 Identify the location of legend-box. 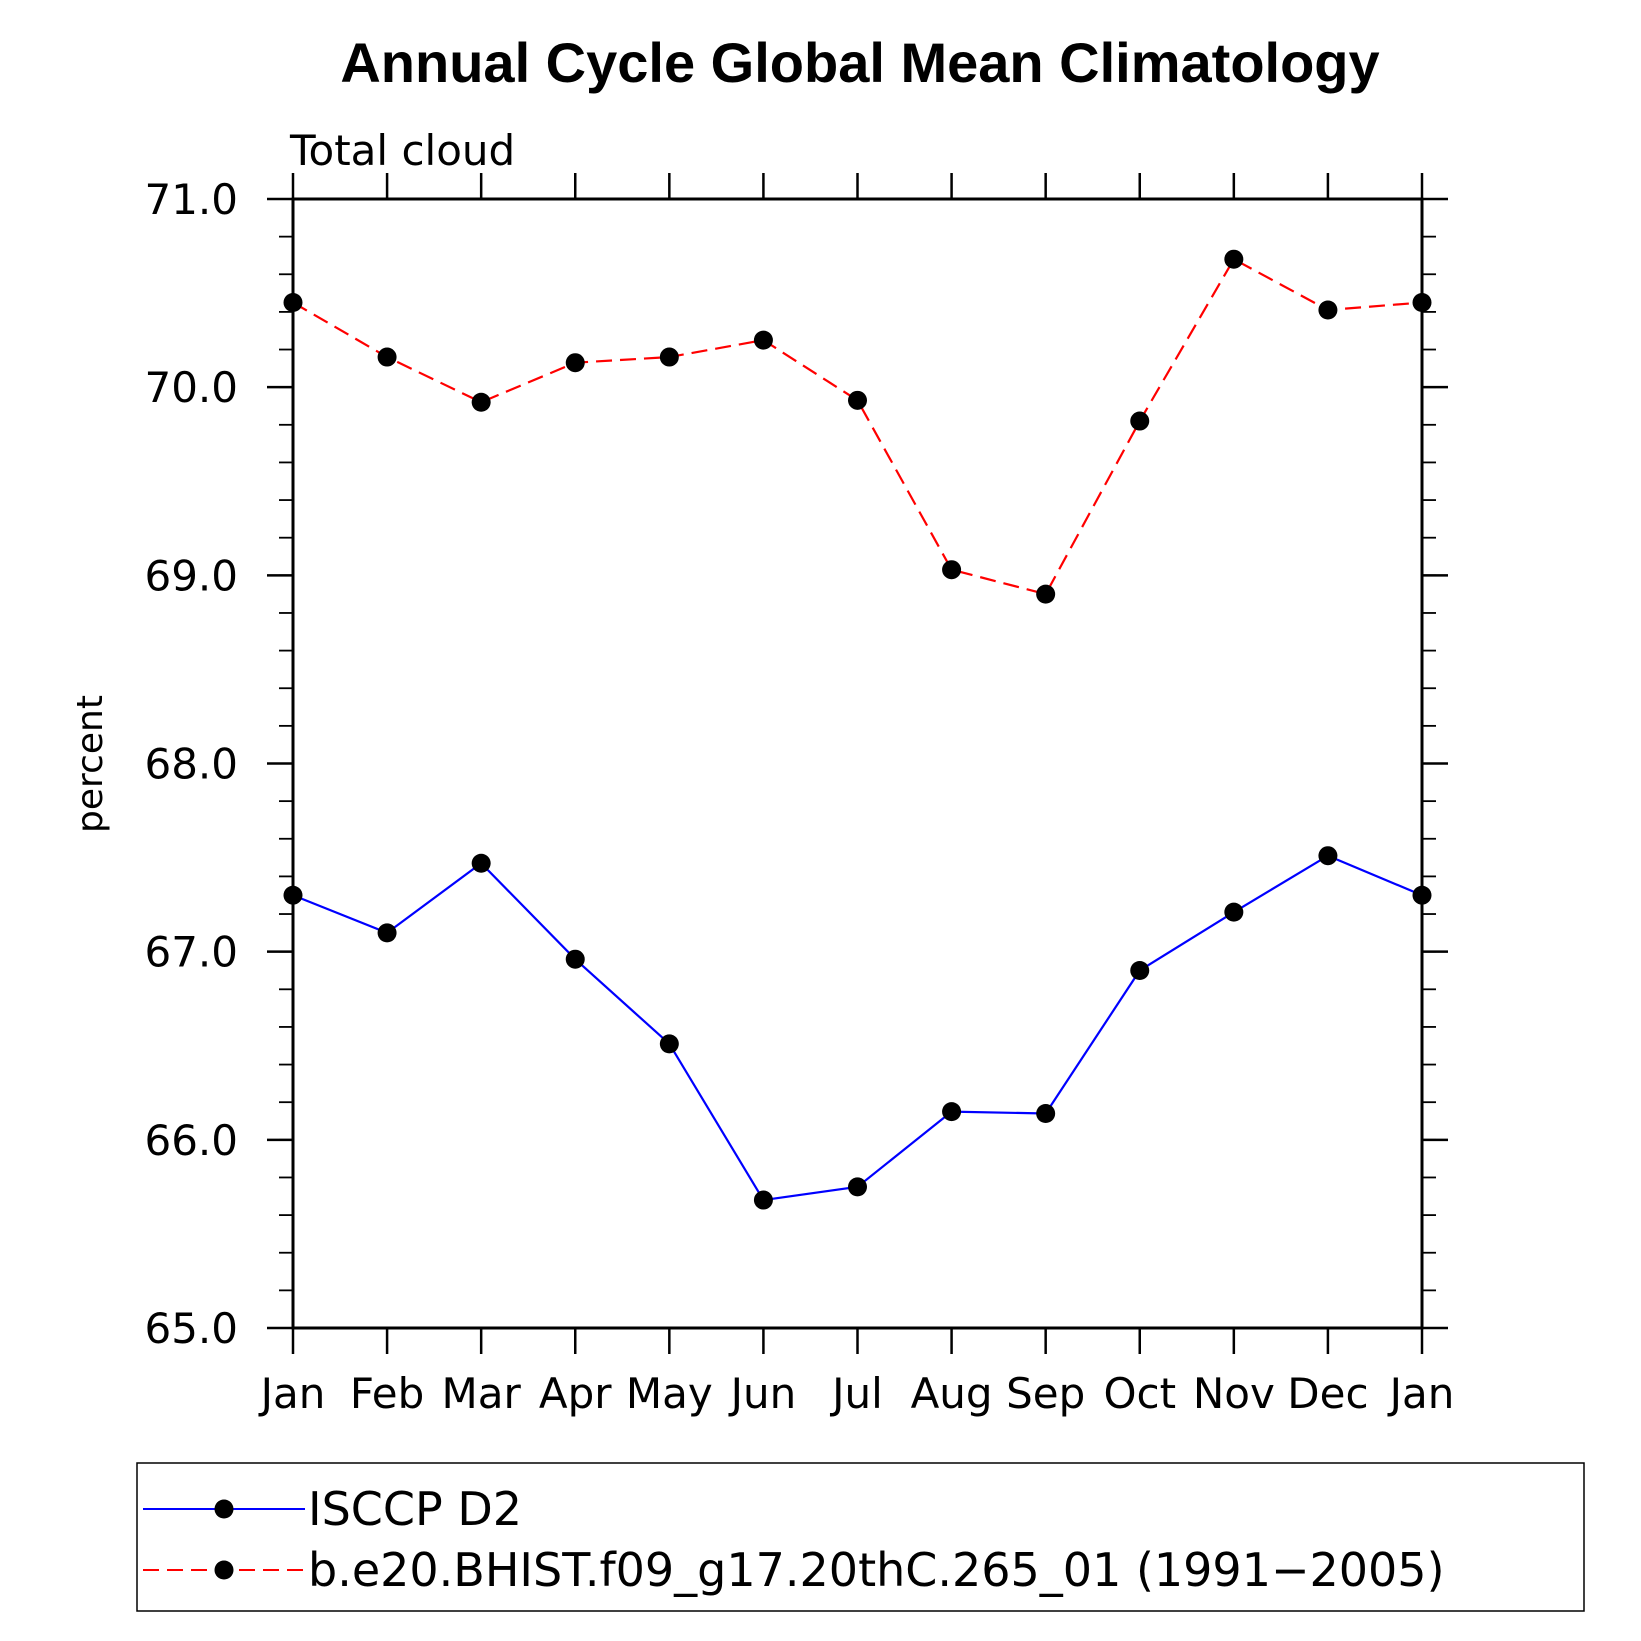
(860, 1537).